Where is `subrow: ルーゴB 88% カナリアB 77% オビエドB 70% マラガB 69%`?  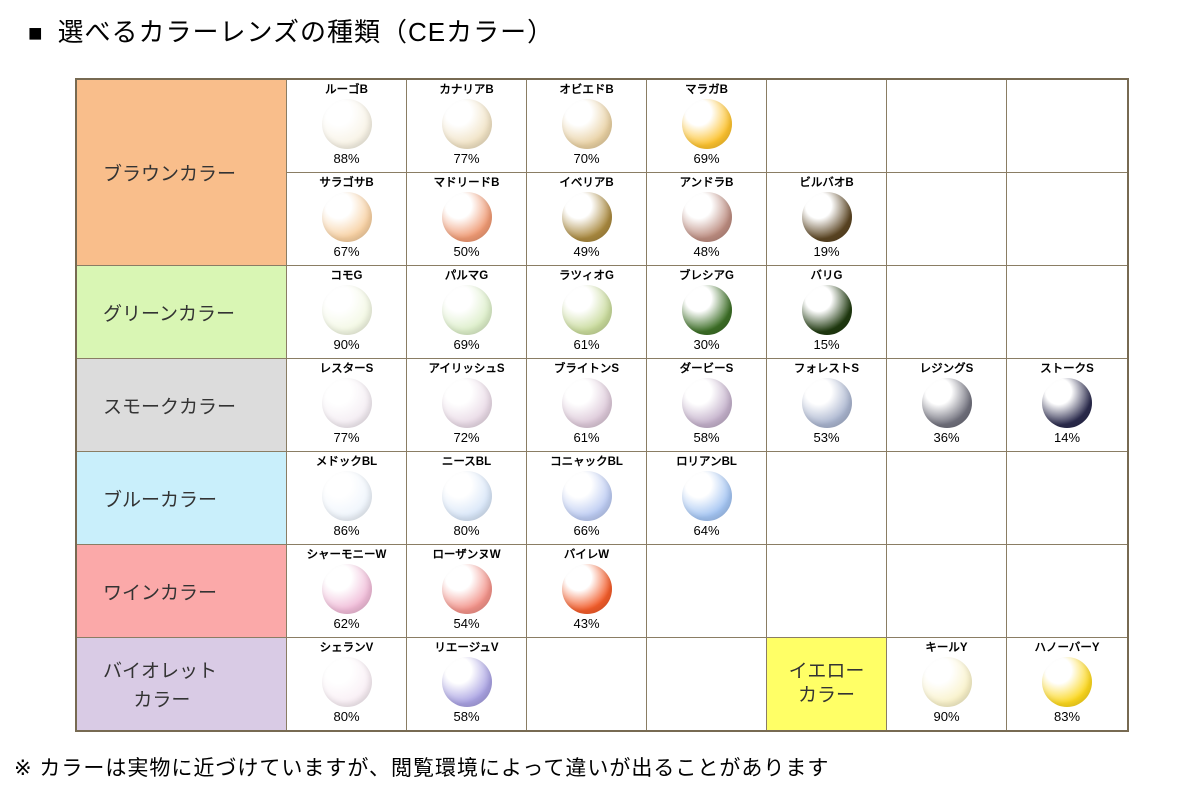 subrow: ルーゴB 88% カナリアB 77% オビエドB 70% マラガB 69% is located at coordinates (707, 126).